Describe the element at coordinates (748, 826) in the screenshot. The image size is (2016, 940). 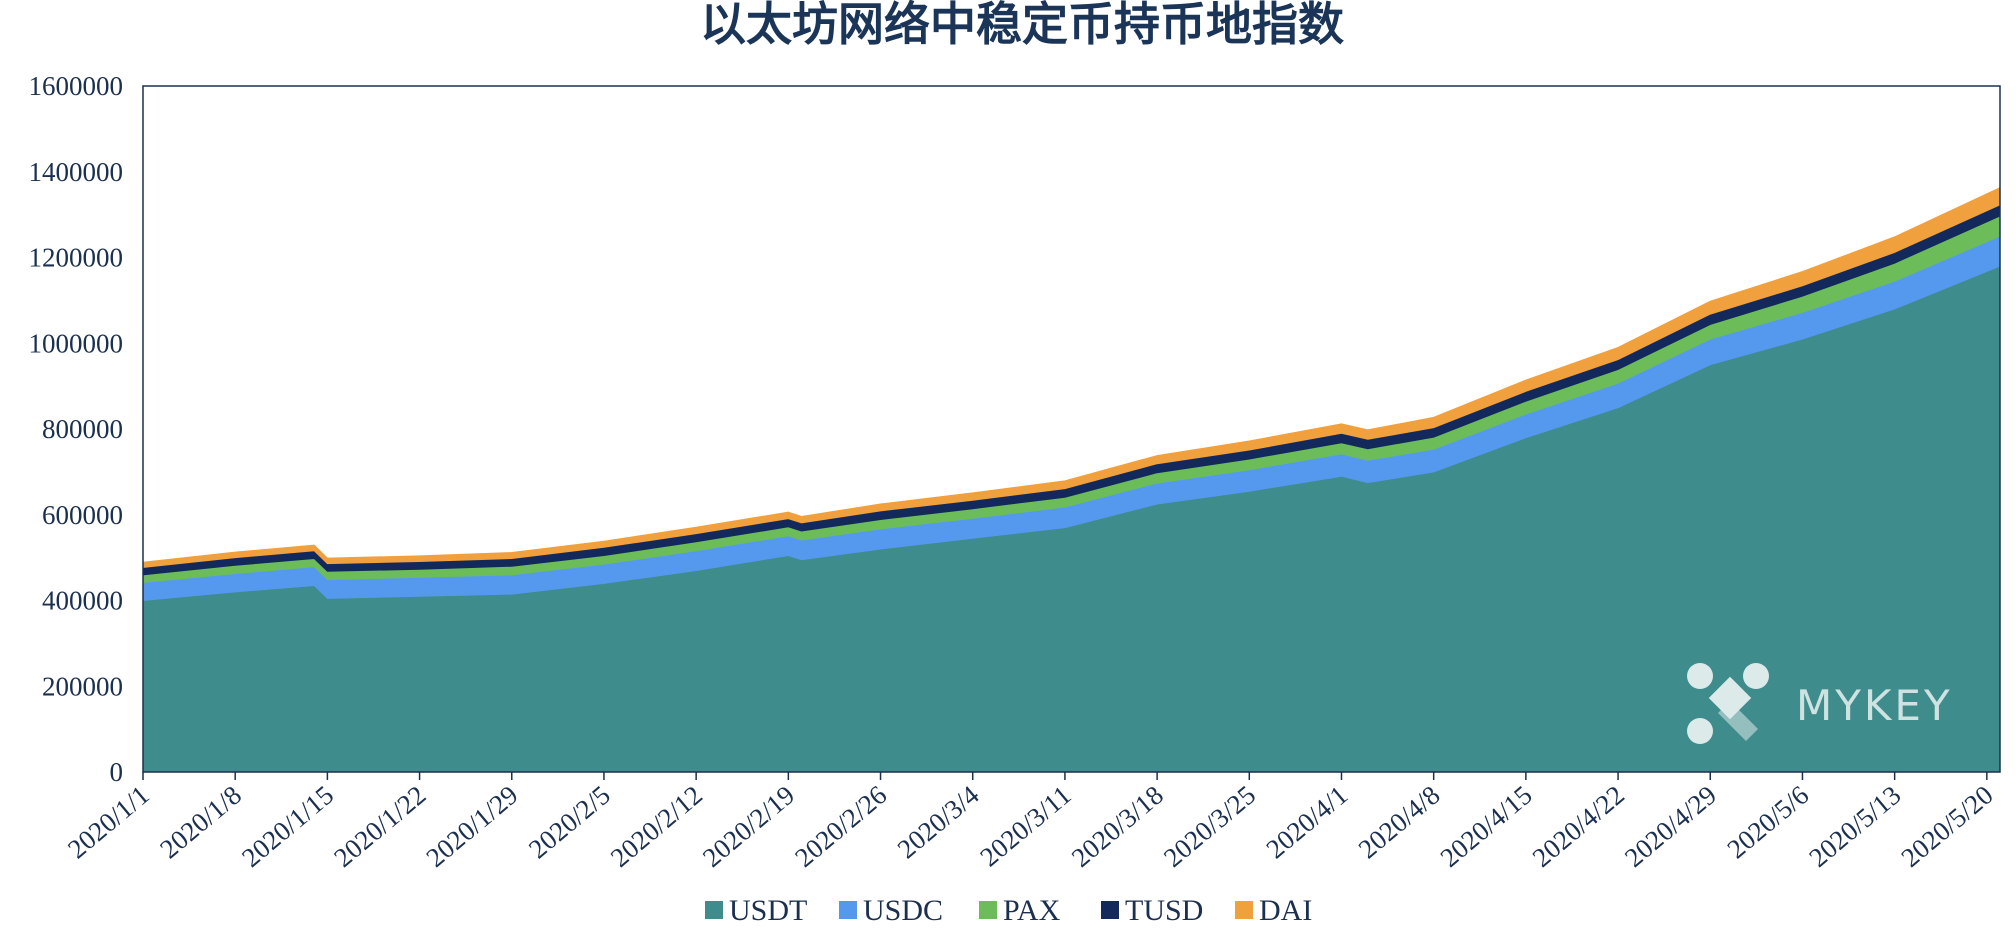
I see `x-tick-label: 2020/2/19` at that location.